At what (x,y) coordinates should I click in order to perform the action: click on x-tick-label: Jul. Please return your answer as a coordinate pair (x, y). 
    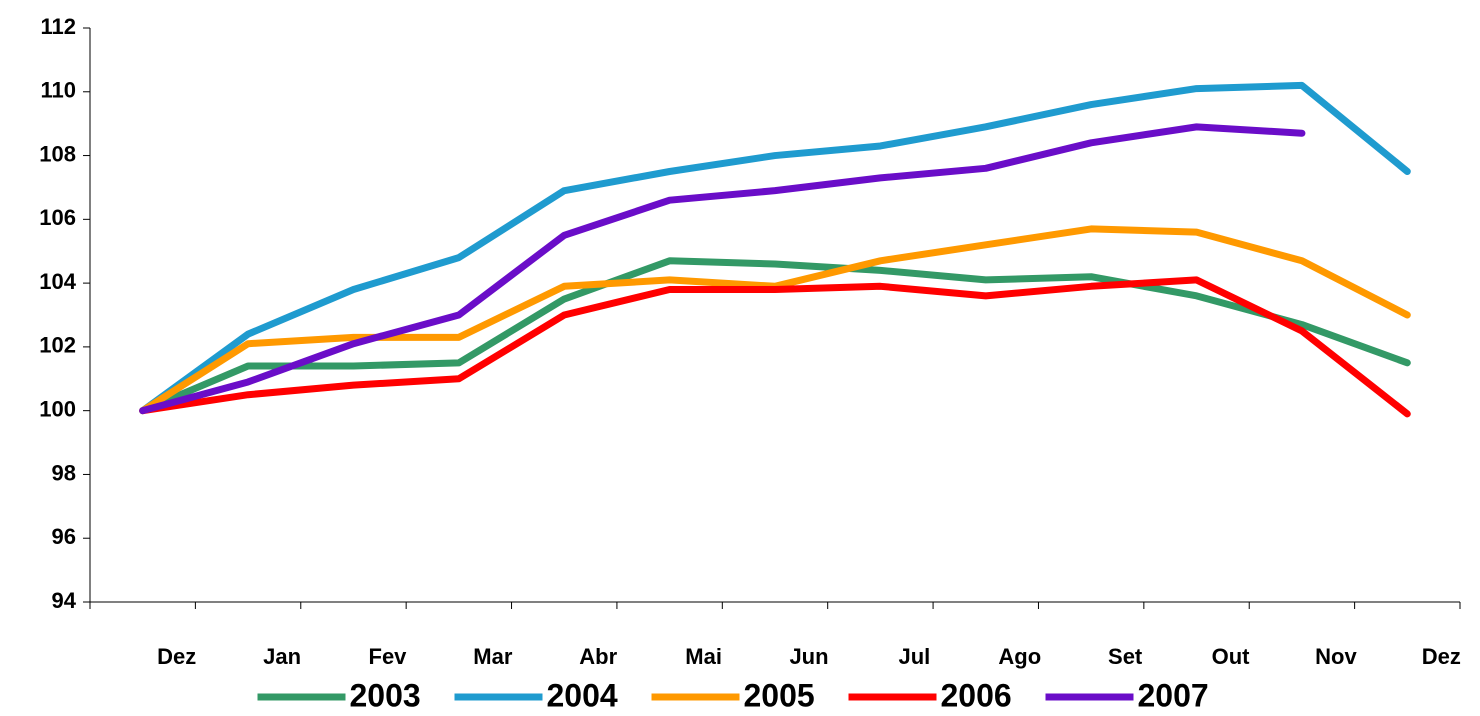
    Looking at the image, I should click on (914, 656).